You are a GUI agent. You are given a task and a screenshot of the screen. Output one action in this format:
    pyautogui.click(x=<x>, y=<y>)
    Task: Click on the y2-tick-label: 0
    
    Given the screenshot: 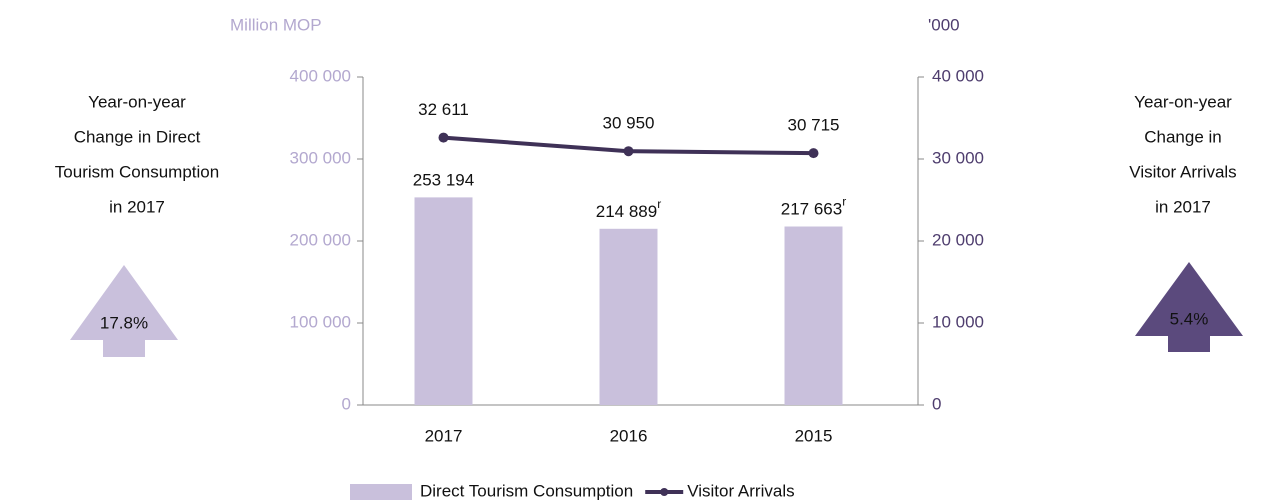 What is the action you would take?
    pyautogui.click(x=936, y=403)
    